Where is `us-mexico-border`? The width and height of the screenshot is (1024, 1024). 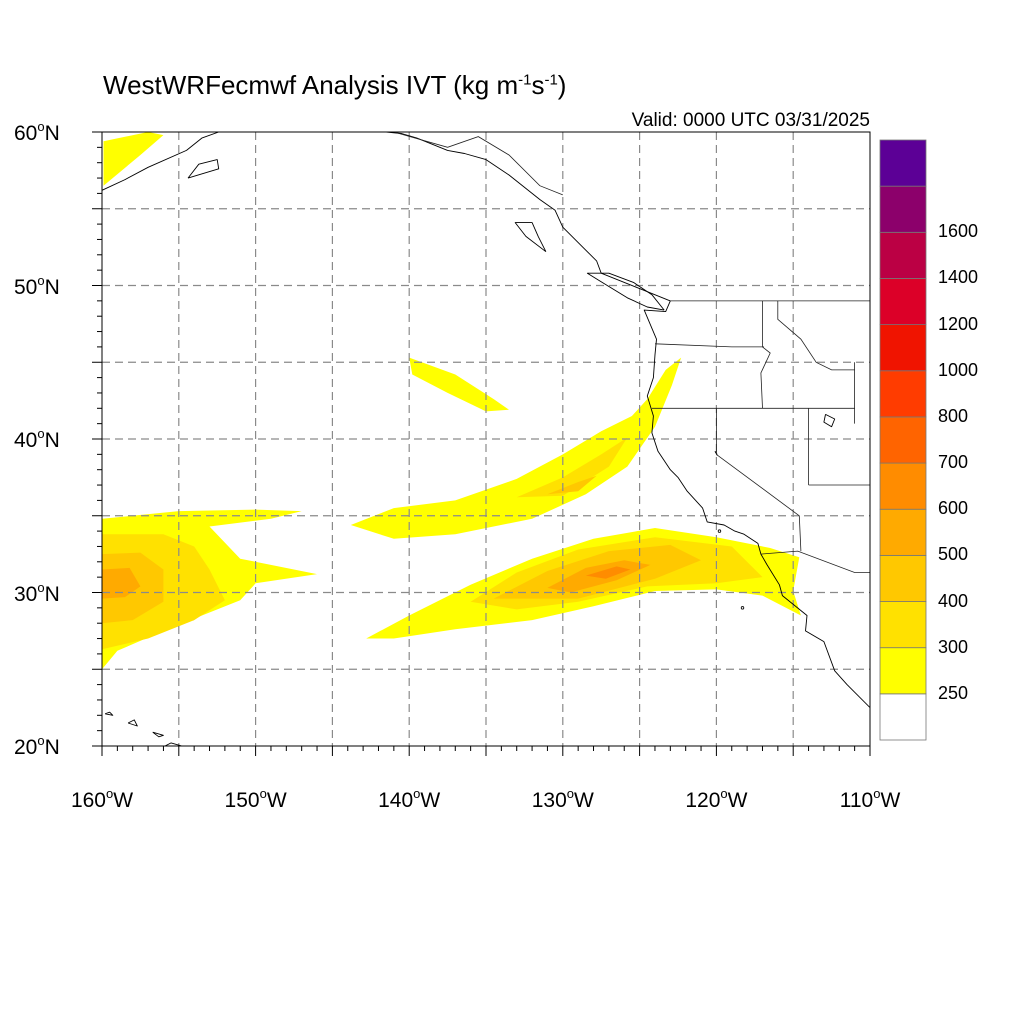 us-mexico-border is located at coordinates (815, 561).